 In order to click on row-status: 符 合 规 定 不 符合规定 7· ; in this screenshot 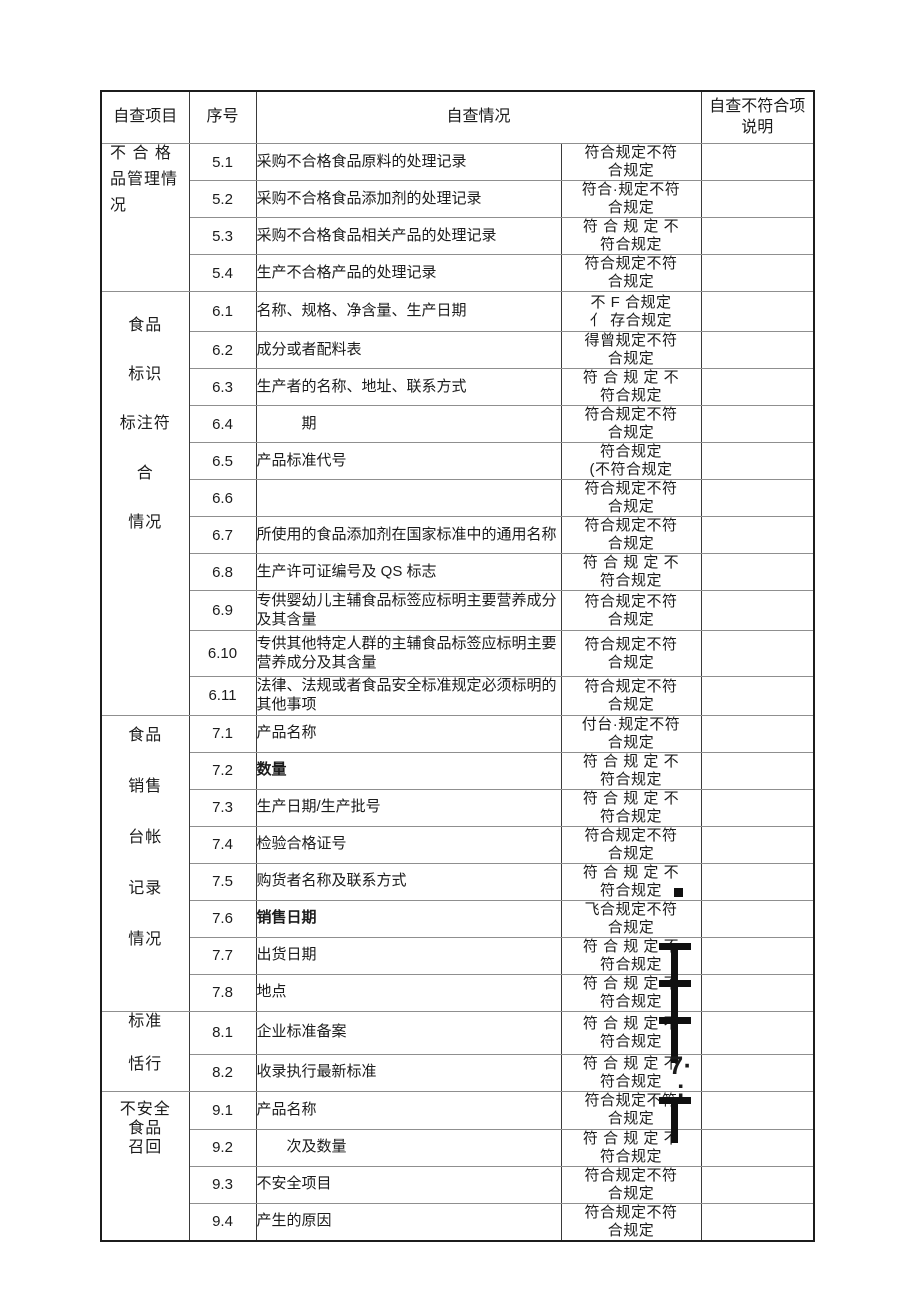, I will do `click(631, 1077)`.